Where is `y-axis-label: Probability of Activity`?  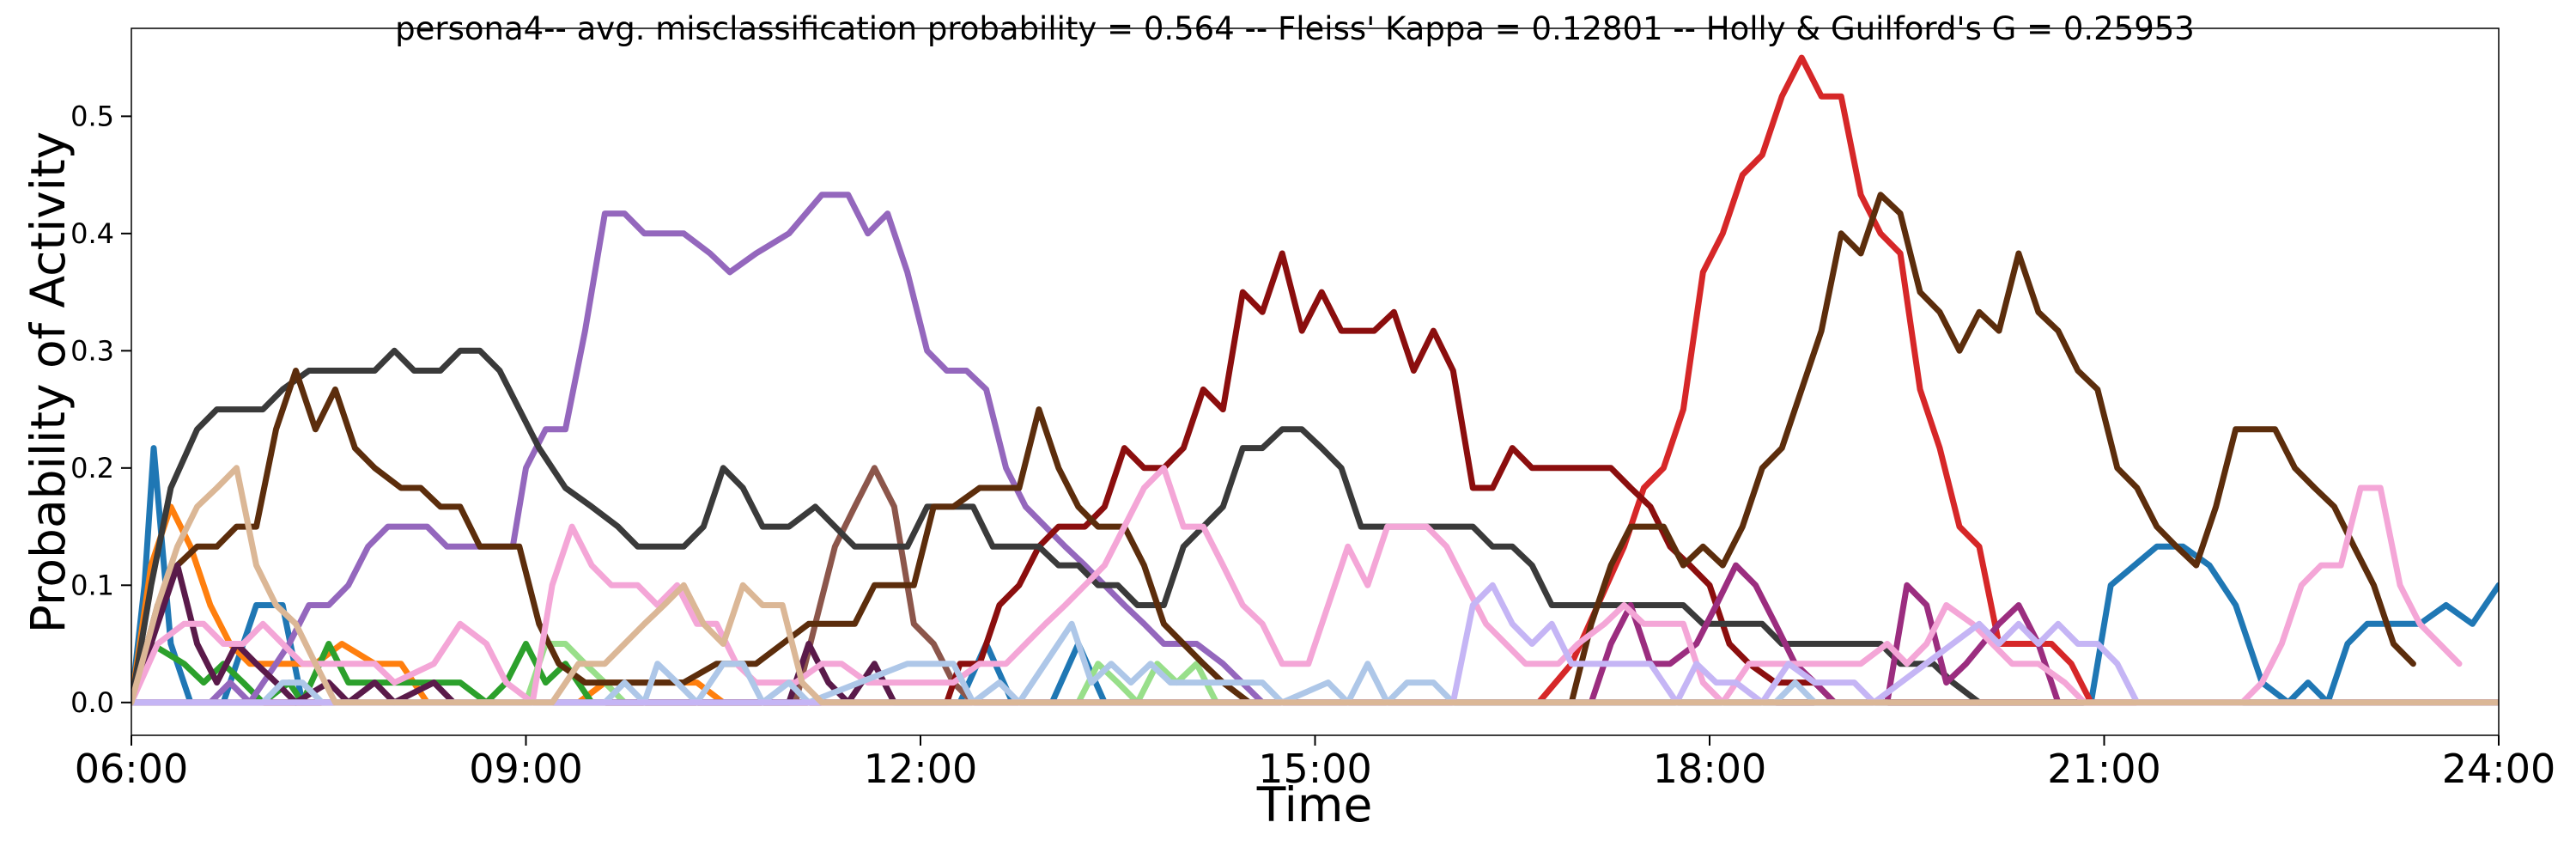 y-axis-label: Probability of Activity is located at coordinates (48, 382).